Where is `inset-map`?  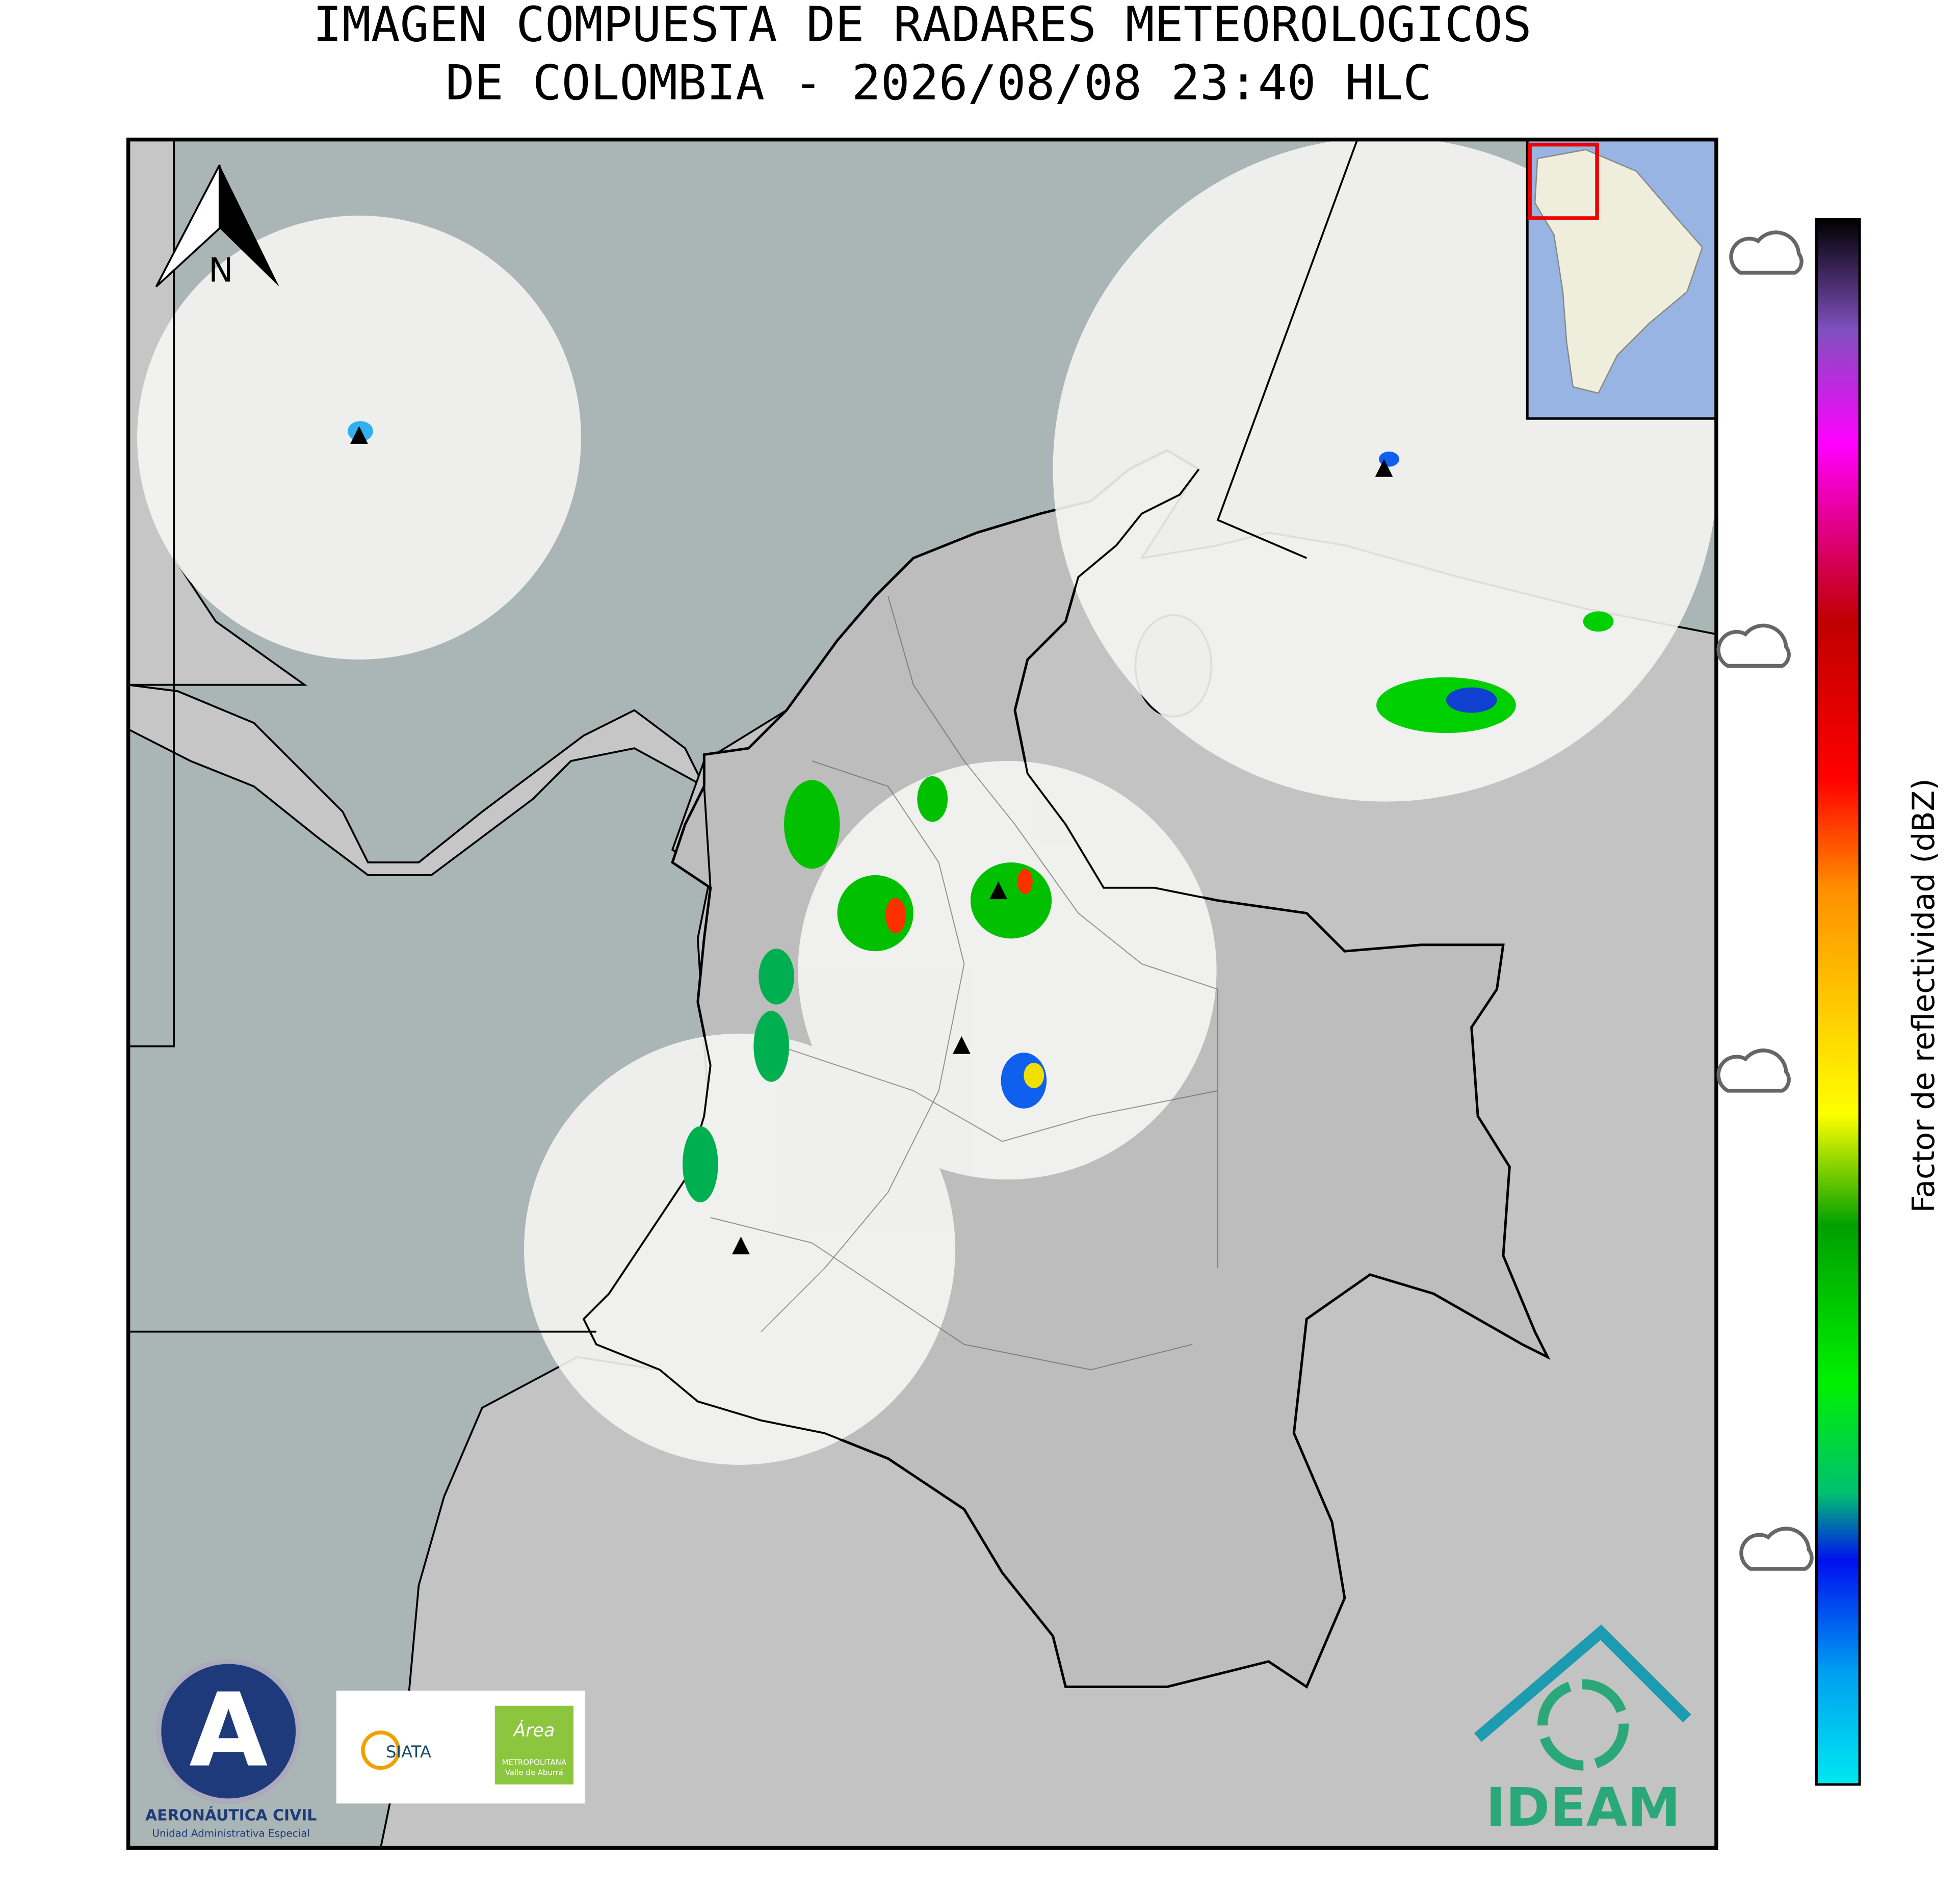 inset-map is located at coordinates (1621, 279).